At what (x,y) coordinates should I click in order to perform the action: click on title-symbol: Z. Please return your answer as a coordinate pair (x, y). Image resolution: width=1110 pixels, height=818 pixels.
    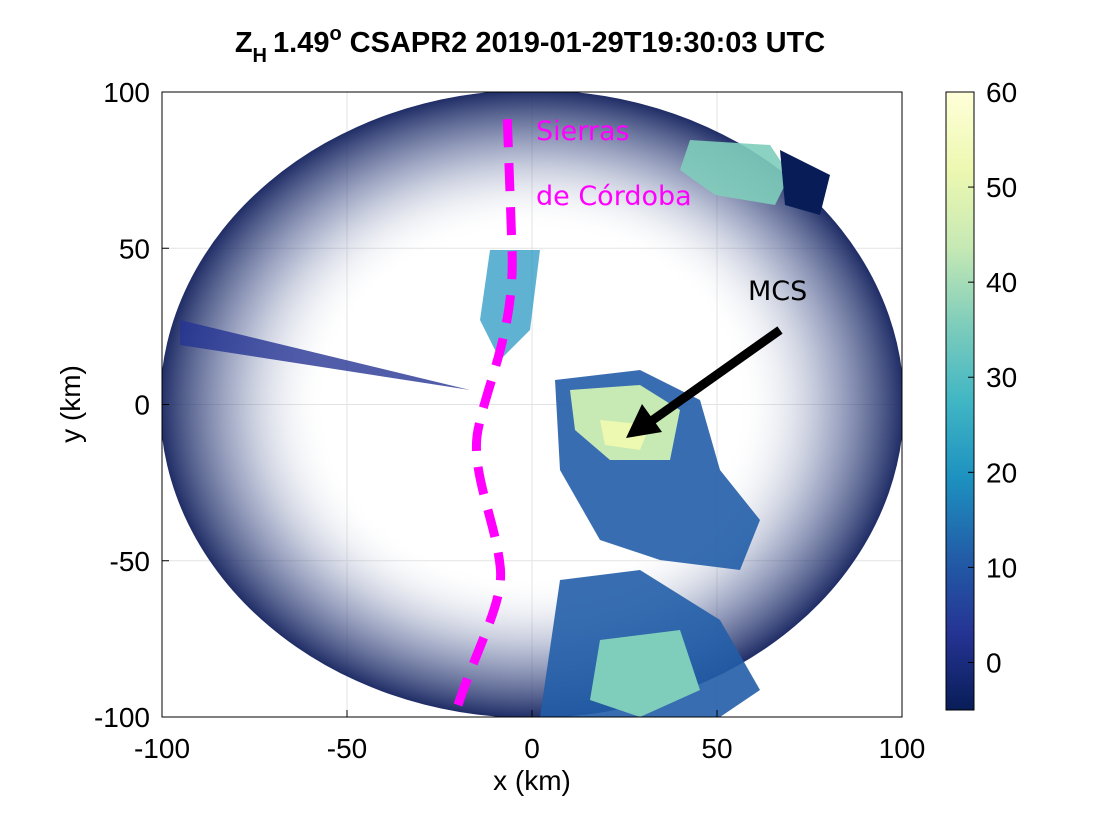
    Looking at the image, I should click on (244, 43).